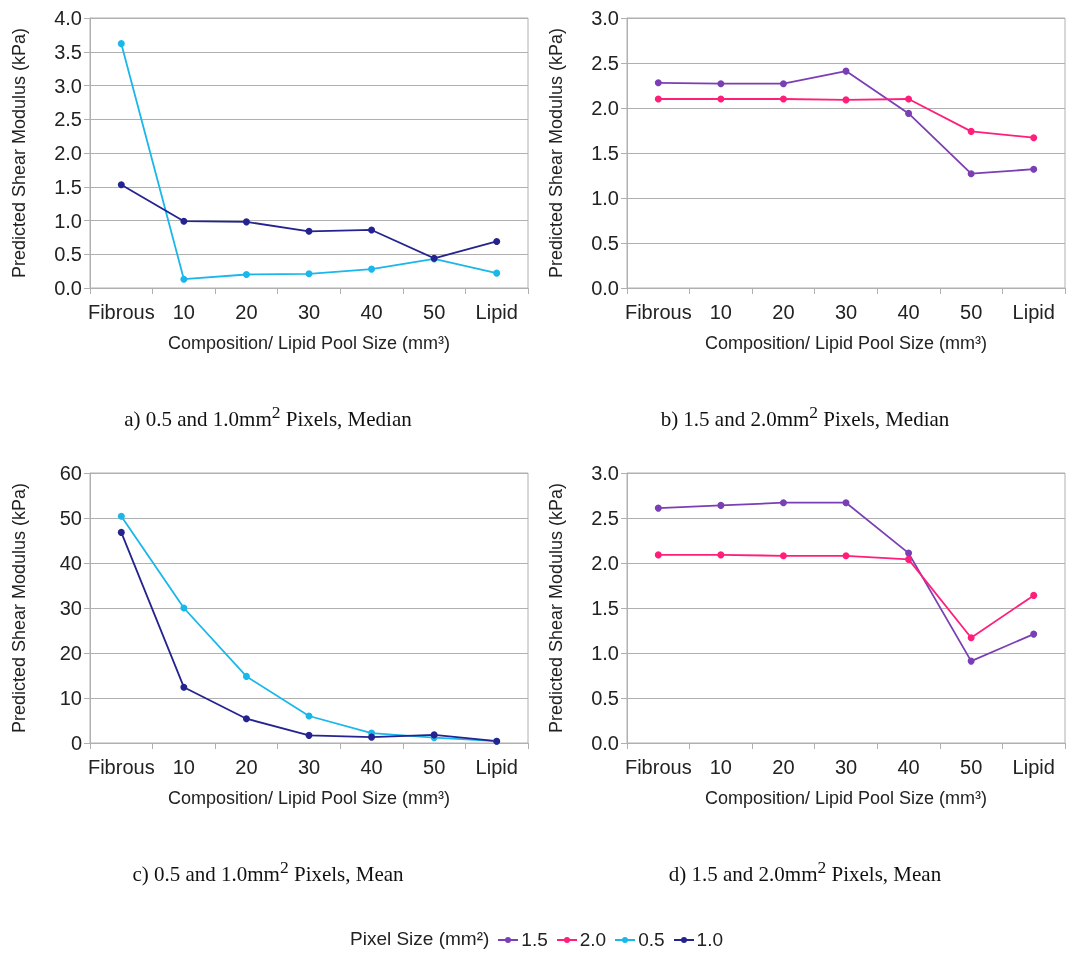 Image resolution: width=1073 pixels, height=962 pixels. Describe the element at coordinates (805, 417) in the screenshot. I see `text: b) 1.5 and 2.0mm$^{2}$ Pixels, Median` at that location.